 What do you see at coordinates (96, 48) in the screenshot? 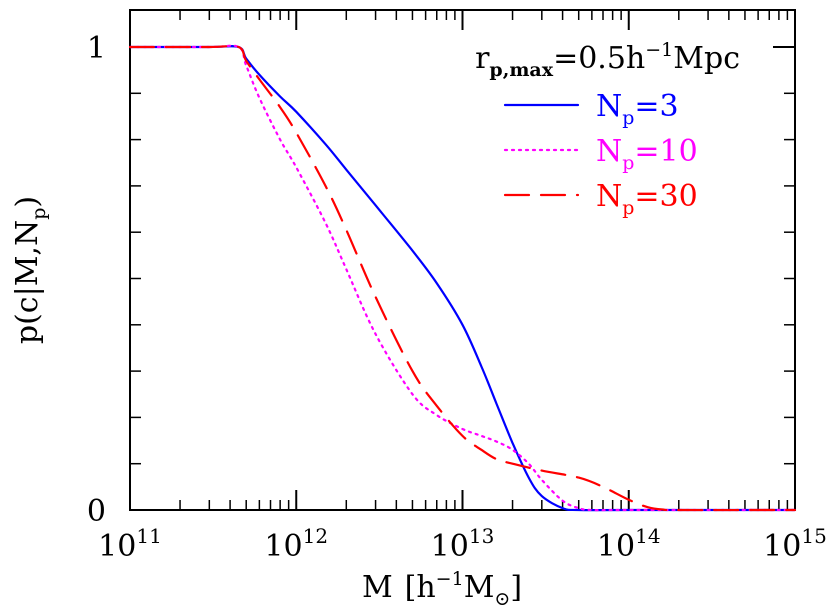
I see `y-tick-label: 1` at bounding box center [96, 48].